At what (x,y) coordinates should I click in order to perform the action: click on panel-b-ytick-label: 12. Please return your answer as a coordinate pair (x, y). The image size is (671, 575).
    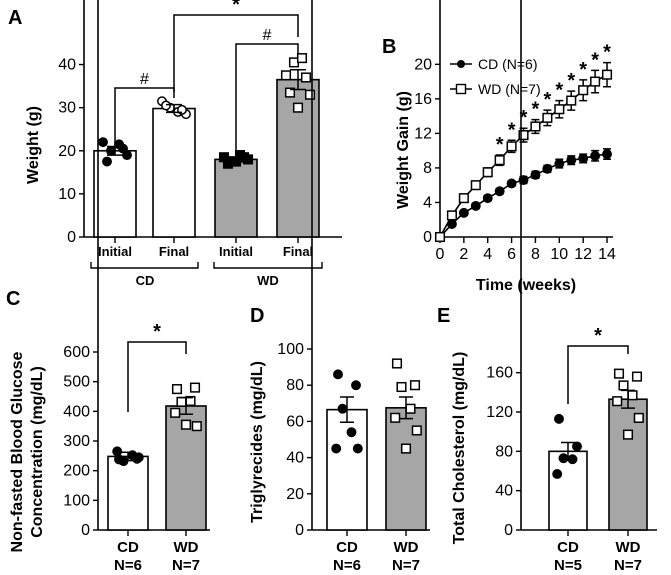
    Looking at the image, I should click on (423, 133).